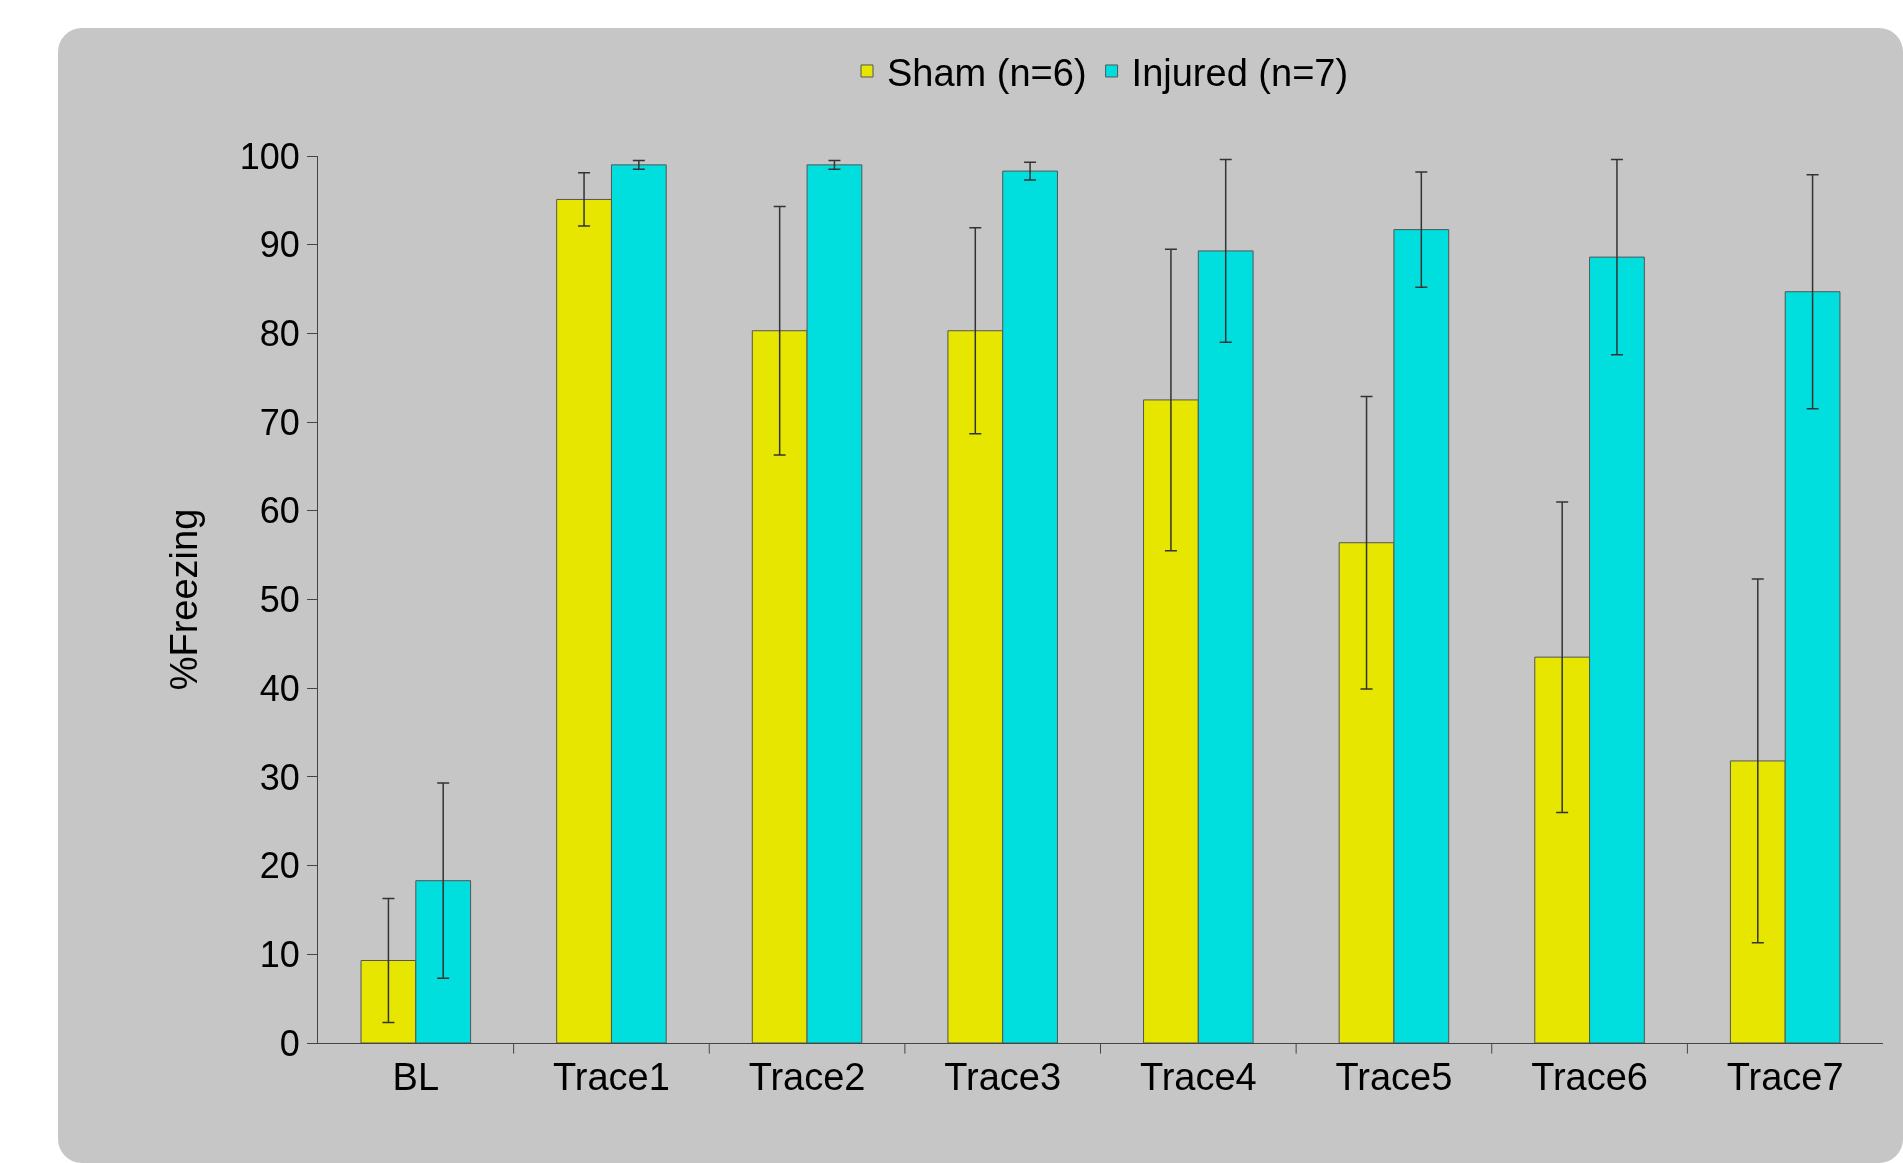  I want to click on x-tick-label: Trace6, so click(1589, 1076).